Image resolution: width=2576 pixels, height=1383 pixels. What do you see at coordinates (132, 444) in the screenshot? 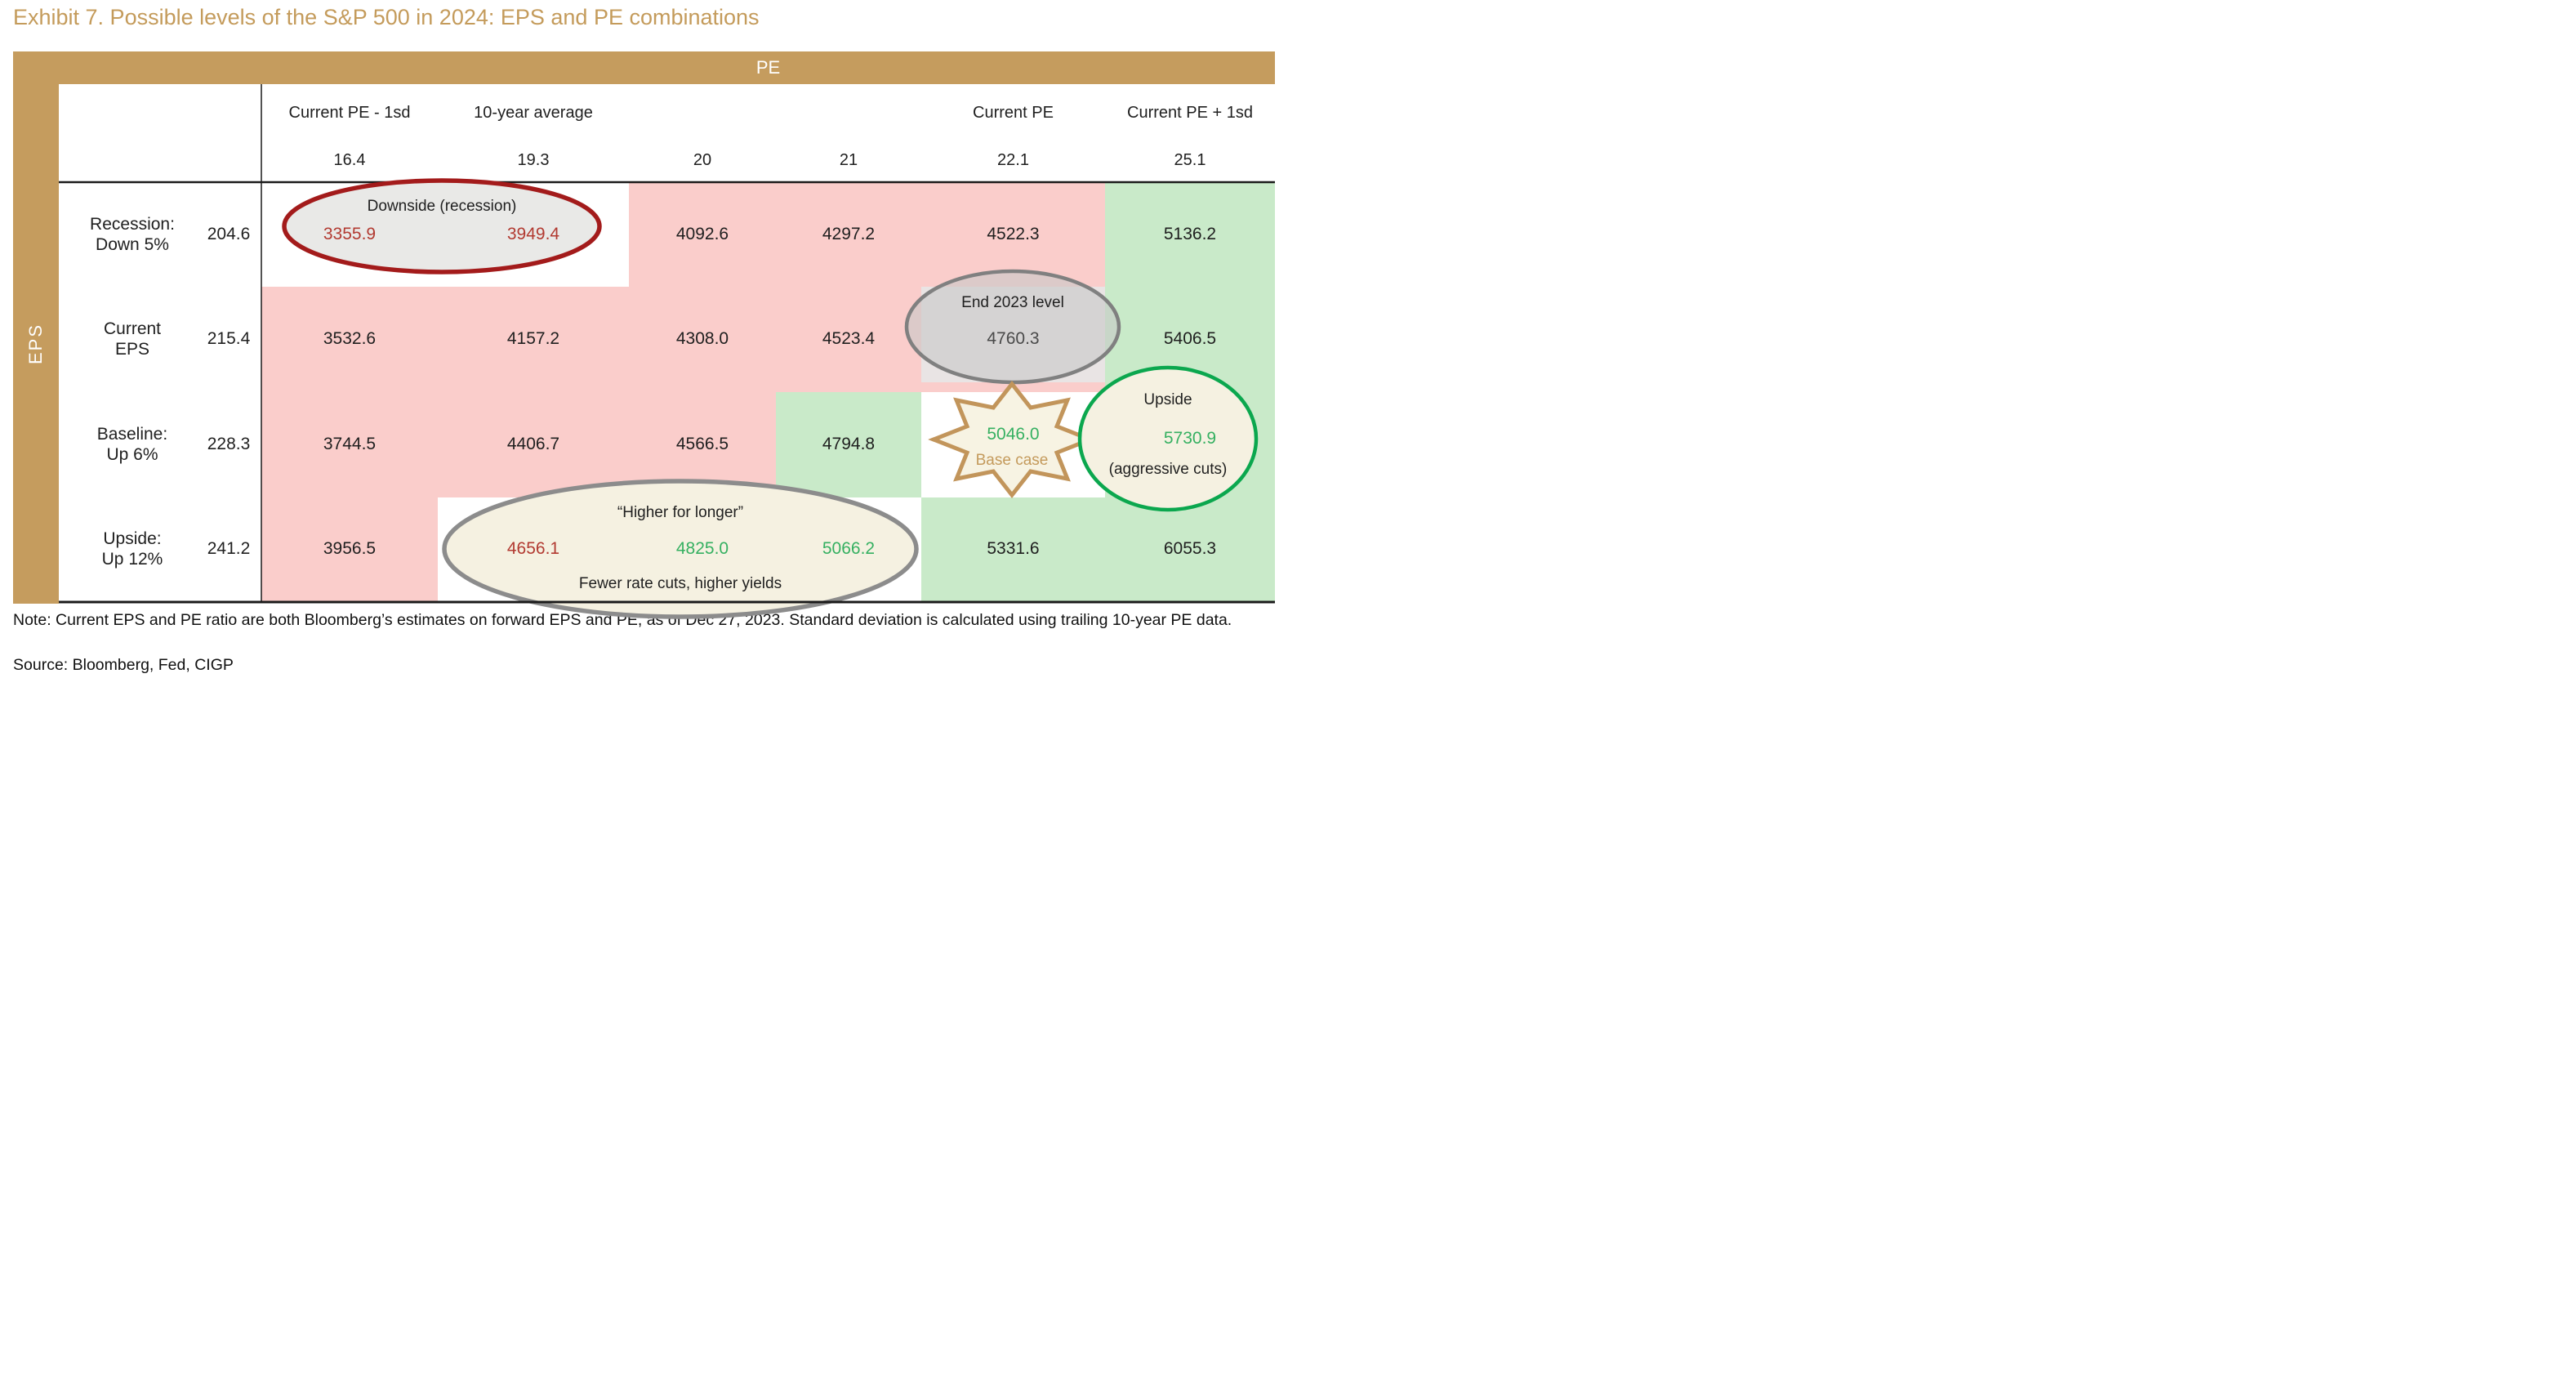
I see `eps-row-label: Baseline: Up 6%` at bounding box center [132, 444].